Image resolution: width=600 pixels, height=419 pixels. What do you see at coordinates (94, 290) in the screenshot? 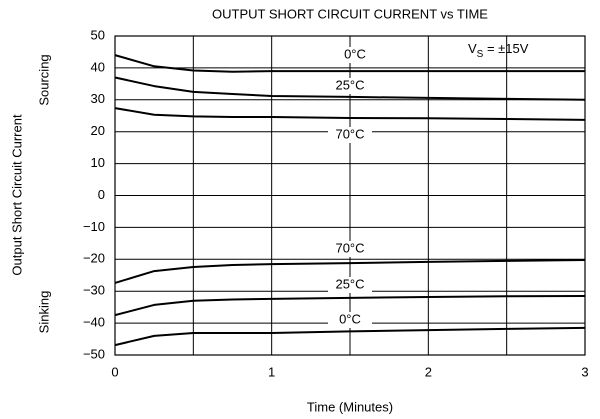
I see `y-tick-label: −30` at bounding box center [94, 290].